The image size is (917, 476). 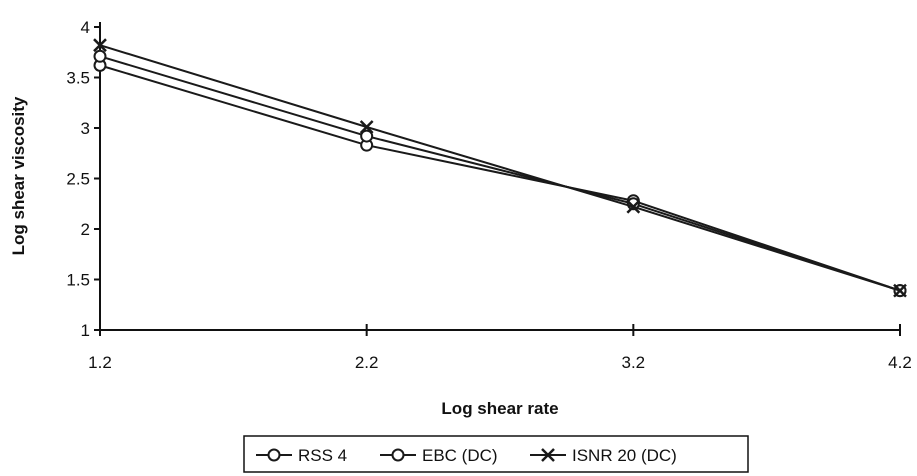 What do you see at coordinates (18, 175) in the screenshot?
I see `y-axis-title: Log shear viscosity` at bounding box center [18, 175].